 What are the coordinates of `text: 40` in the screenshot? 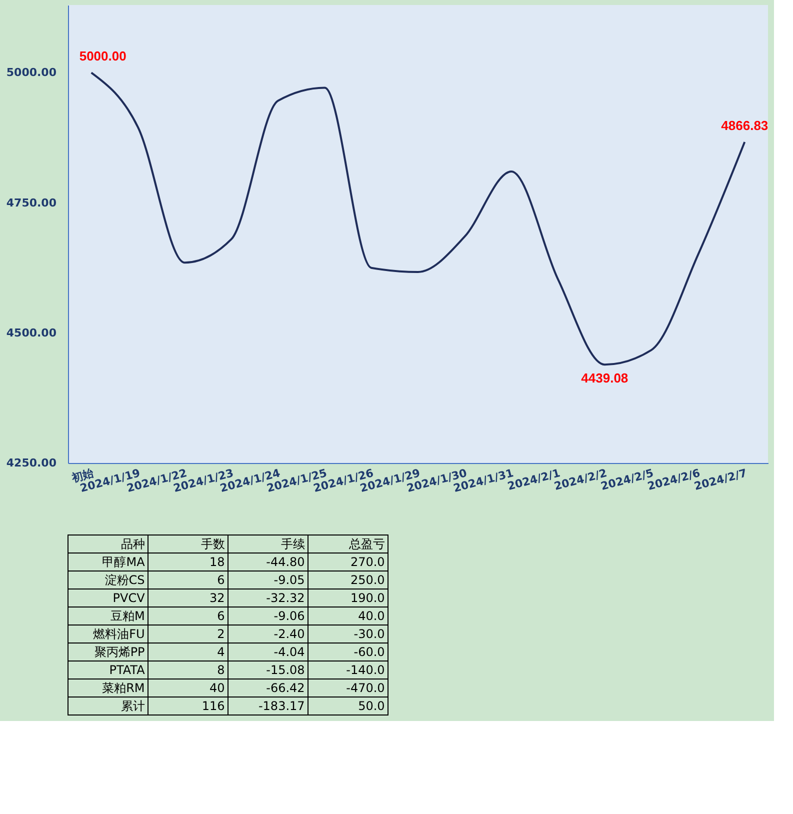 It's located at (217, 688).